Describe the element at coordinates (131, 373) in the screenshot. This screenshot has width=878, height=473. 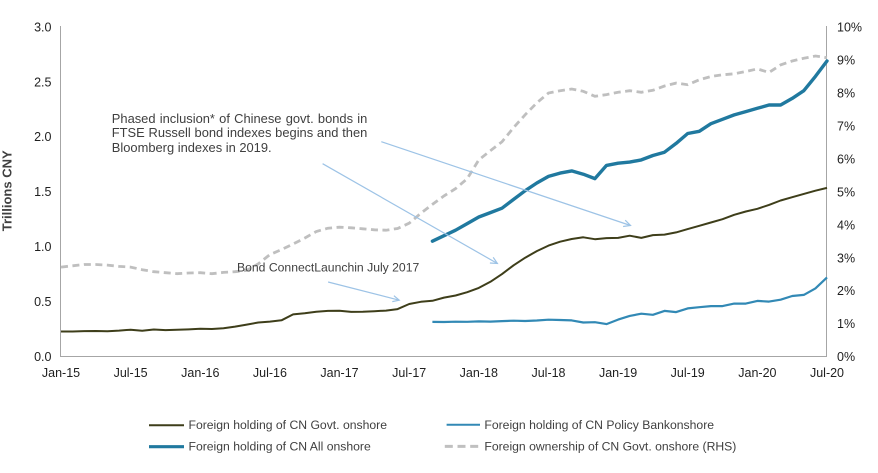
I see `svg-text: Jul-15` at that location.